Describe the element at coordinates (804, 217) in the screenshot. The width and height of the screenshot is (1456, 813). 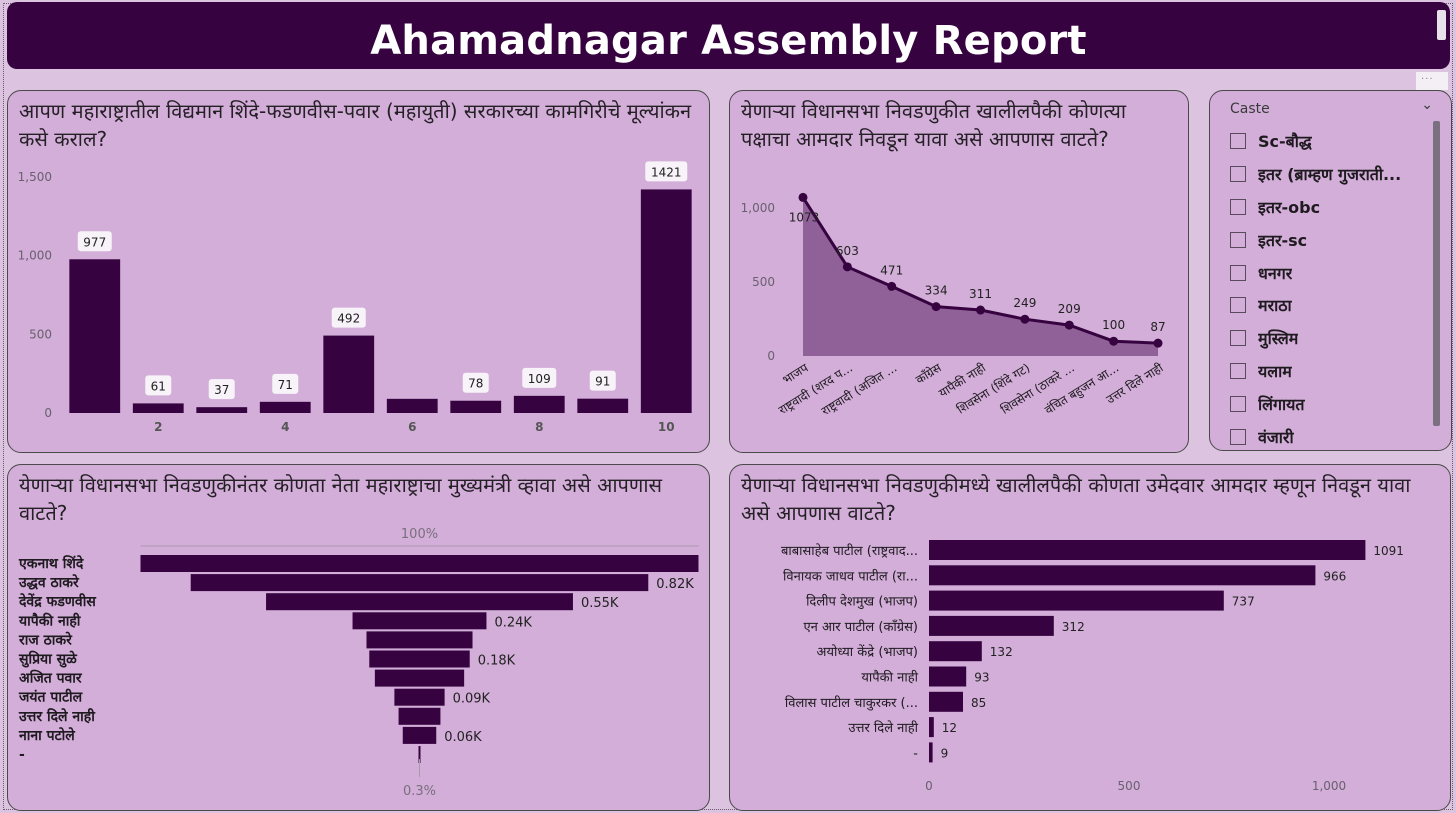
I see `data-label: 1073` at that location.